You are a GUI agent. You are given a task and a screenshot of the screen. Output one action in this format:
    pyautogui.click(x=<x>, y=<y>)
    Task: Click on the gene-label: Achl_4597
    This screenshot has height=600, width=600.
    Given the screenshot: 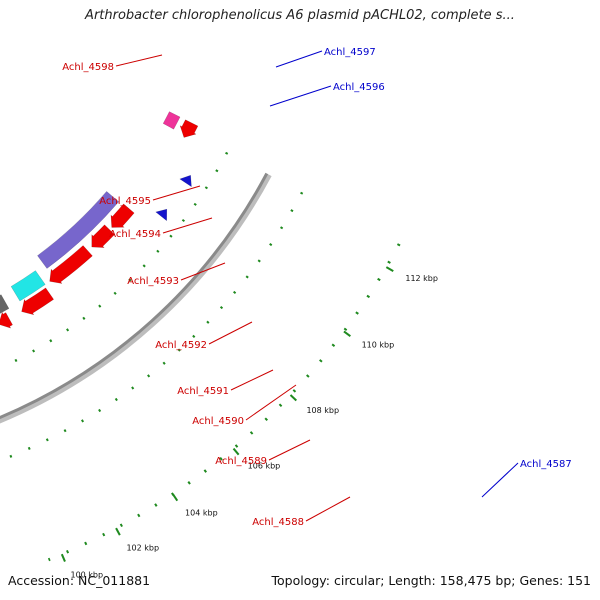 What is the action you would take?
    pyautogui.click(x=350, y=52)
    